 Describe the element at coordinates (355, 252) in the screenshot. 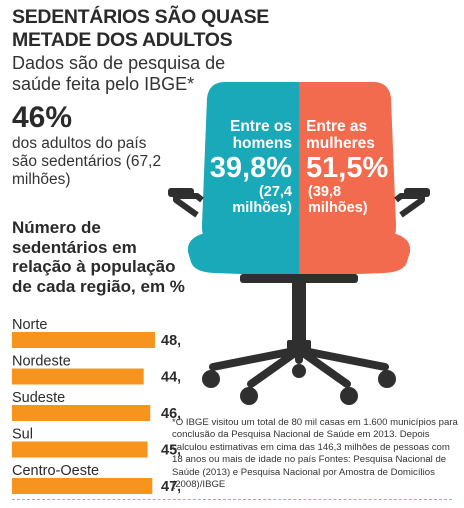

I see `chair-seat-women` at that location.